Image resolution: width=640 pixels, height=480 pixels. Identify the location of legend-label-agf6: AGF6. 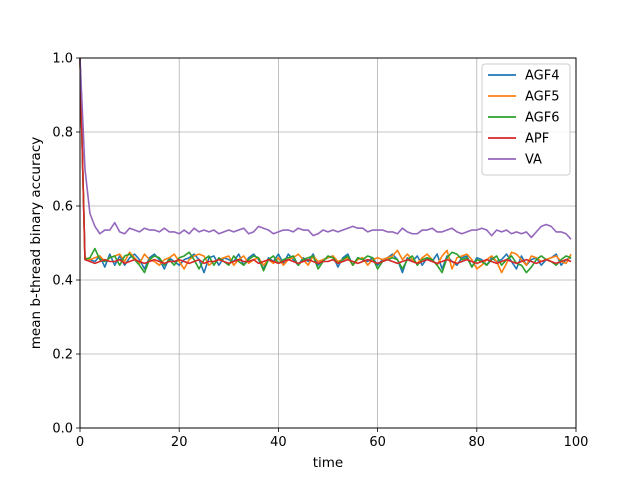
(542, 118).